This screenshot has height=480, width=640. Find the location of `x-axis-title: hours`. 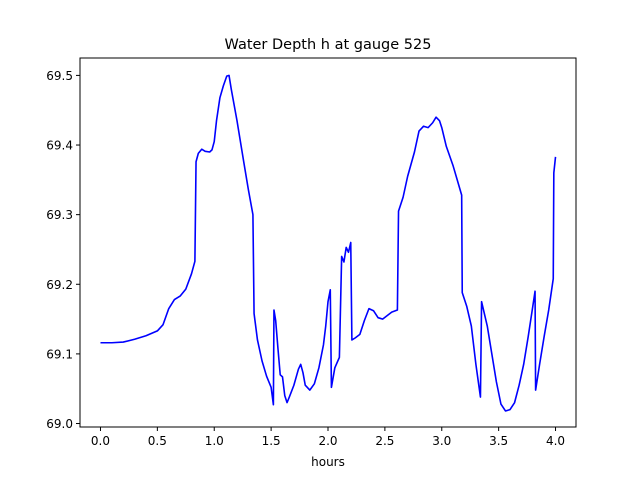

x-axis-title: hours is located at coordinates (328, 462).